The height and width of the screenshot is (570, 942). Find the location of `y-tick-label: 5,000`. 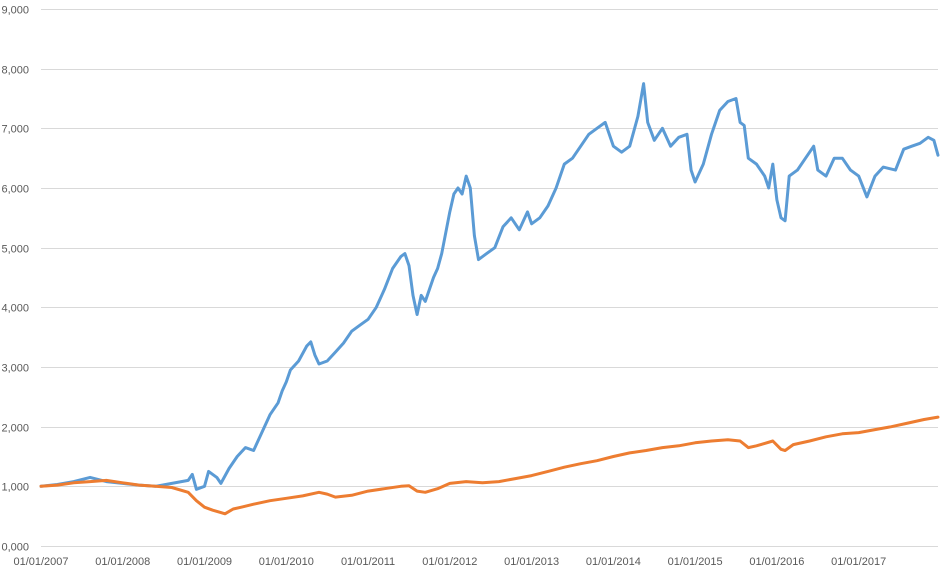

y-tick-label: 5,000 is located at coordinates (15, 250).